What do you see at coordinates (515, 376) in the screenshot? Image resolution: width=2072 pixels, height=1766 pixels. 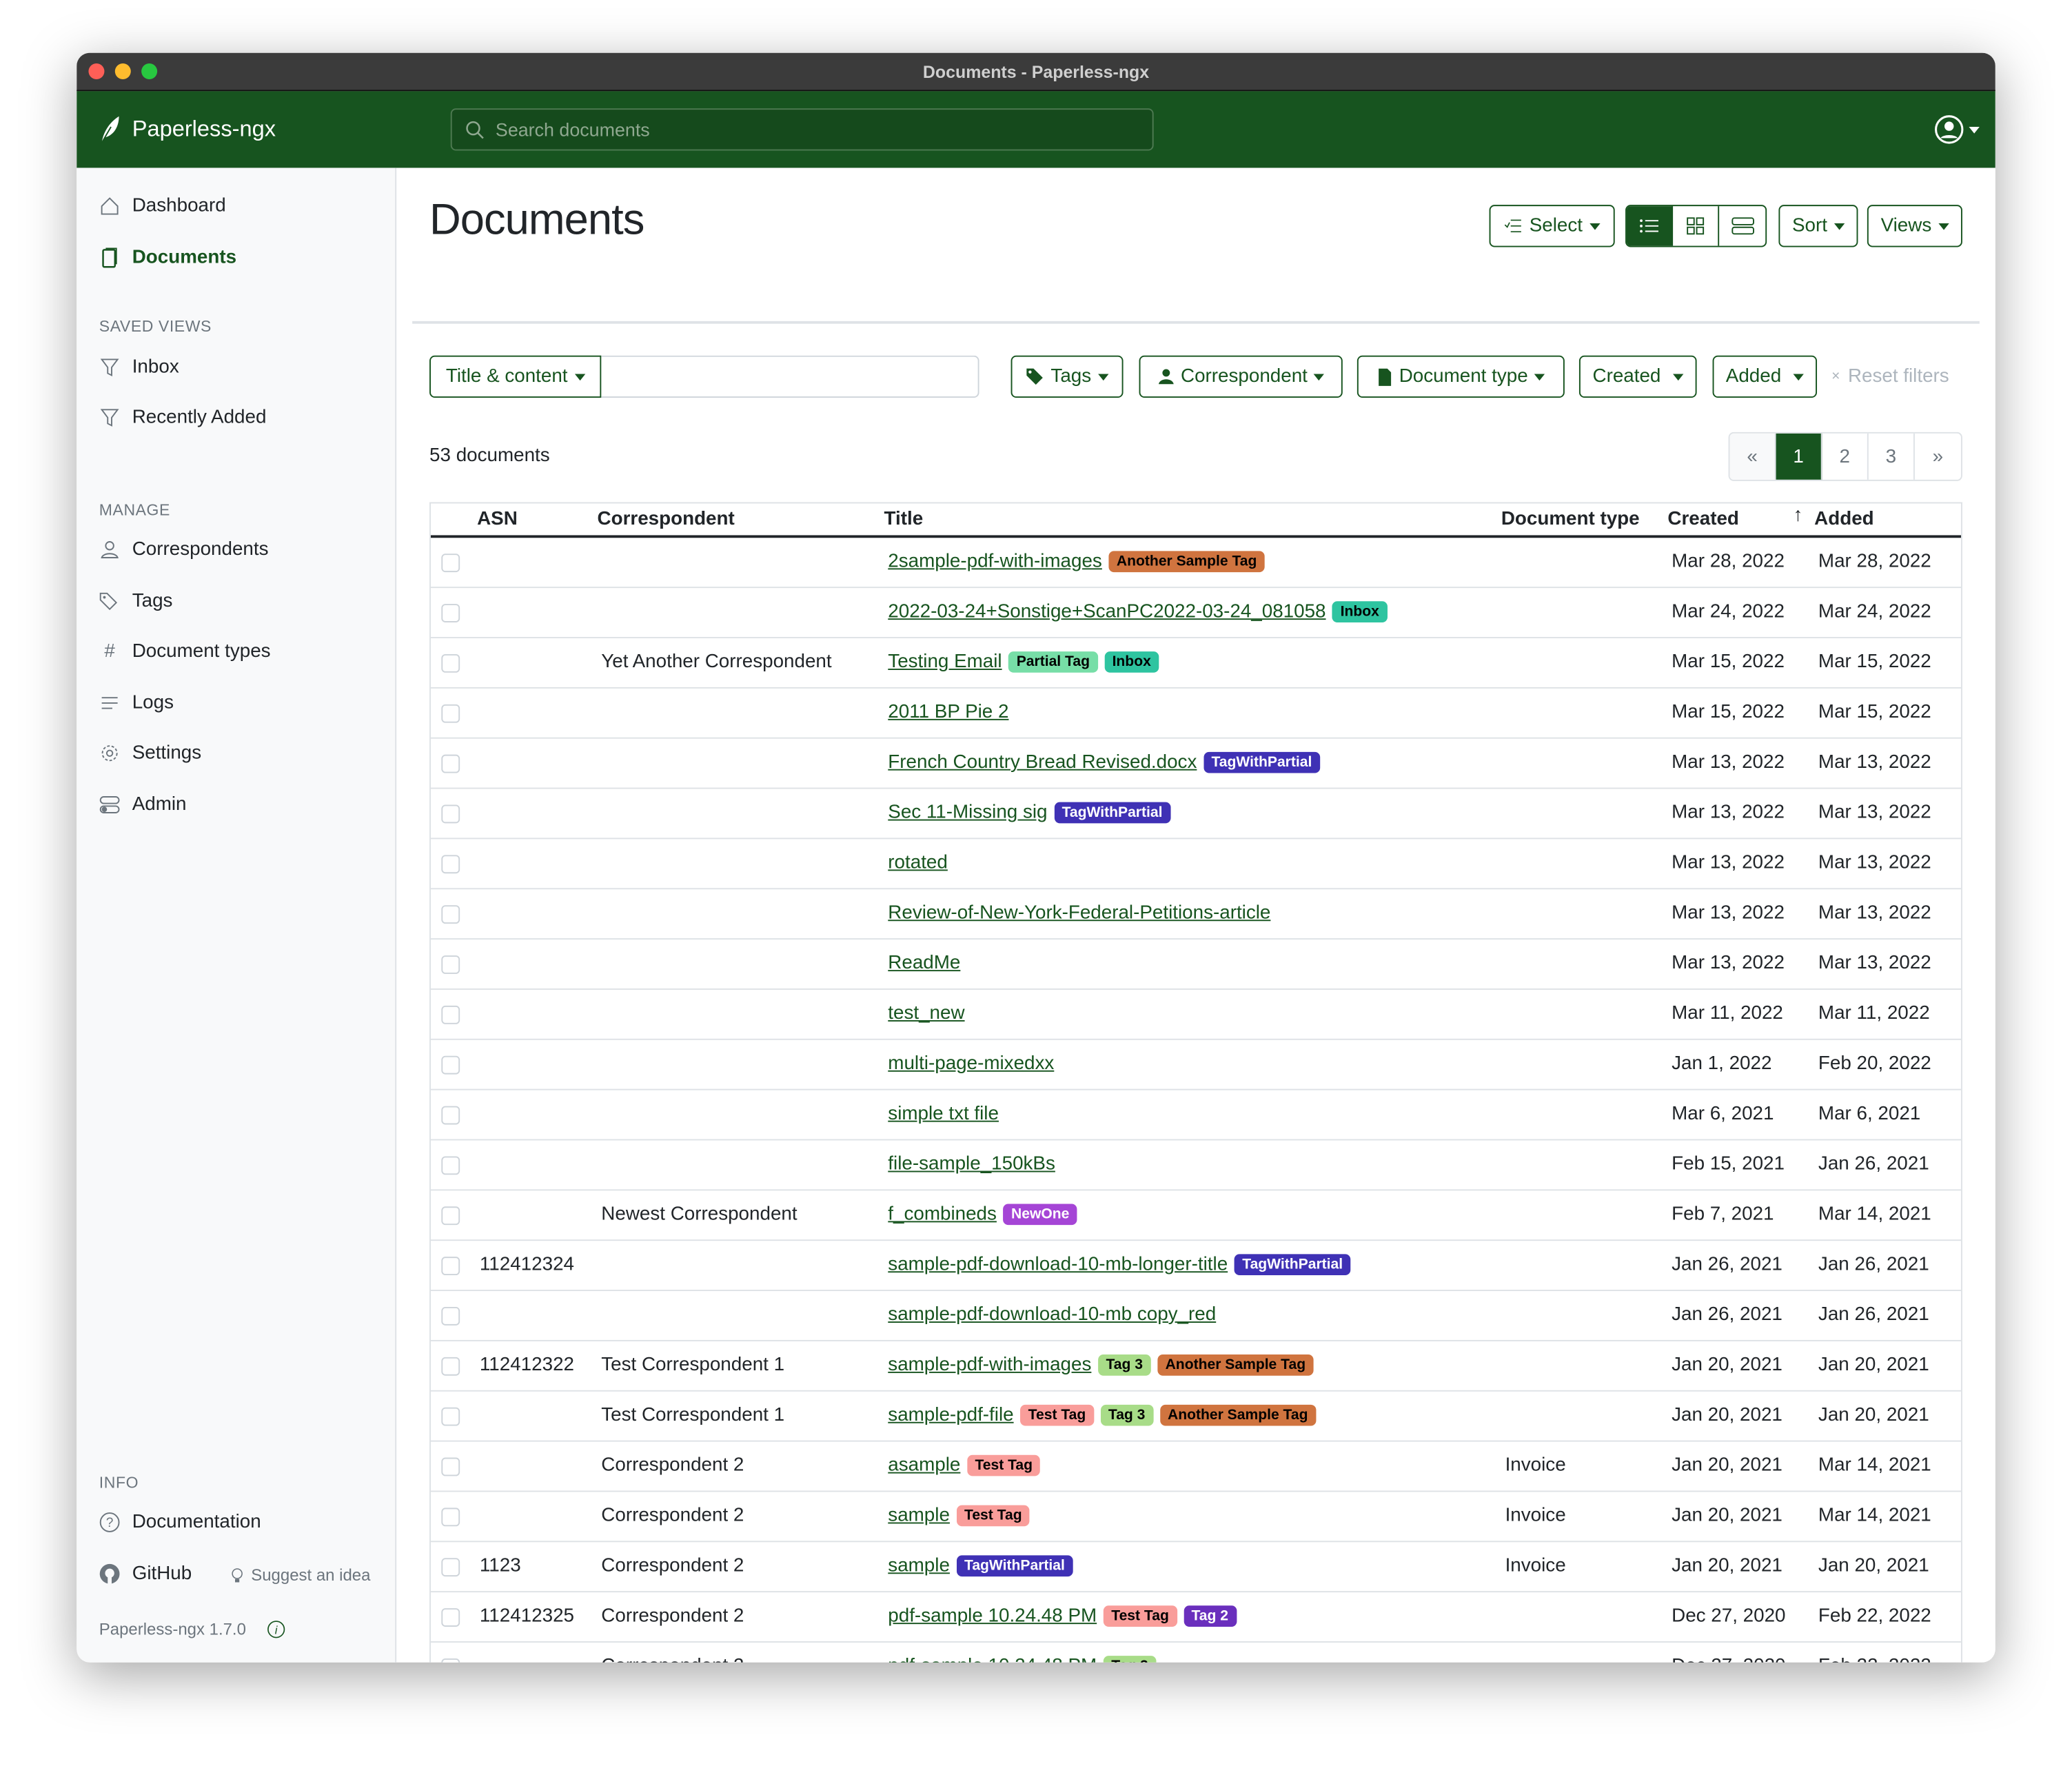 I see `text-filter-mode-dropdown: Title & content` at bounding box center [515, 376].